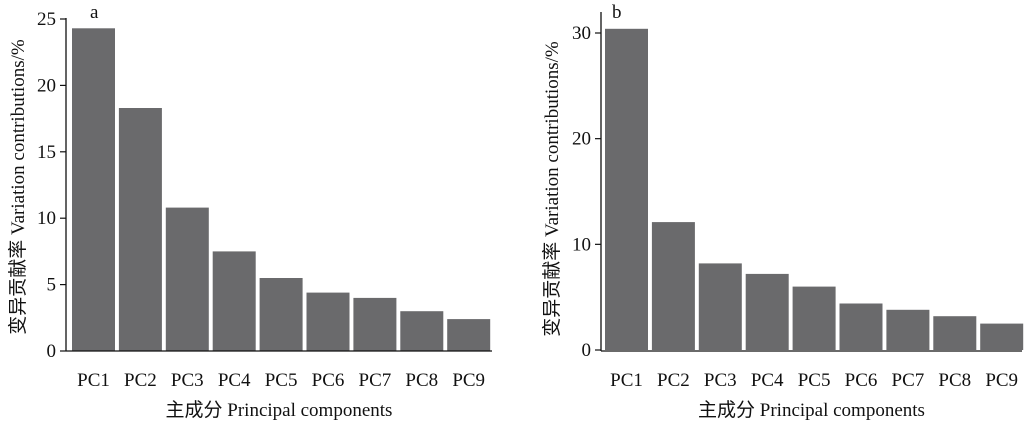  Describe the element at coordinates (617, 12) in the screenshot. I see `panel-label: b` at that location.